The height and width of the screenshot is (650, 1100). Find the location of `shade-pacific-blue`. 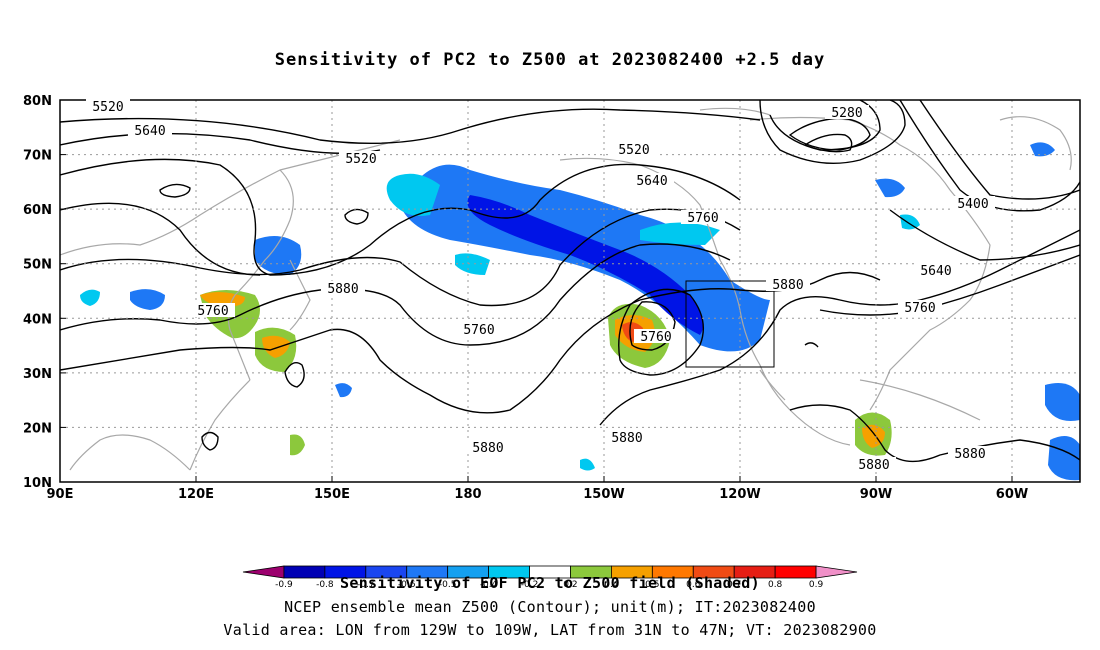

shade-pacific-blue is located at coordinates (343, 390).